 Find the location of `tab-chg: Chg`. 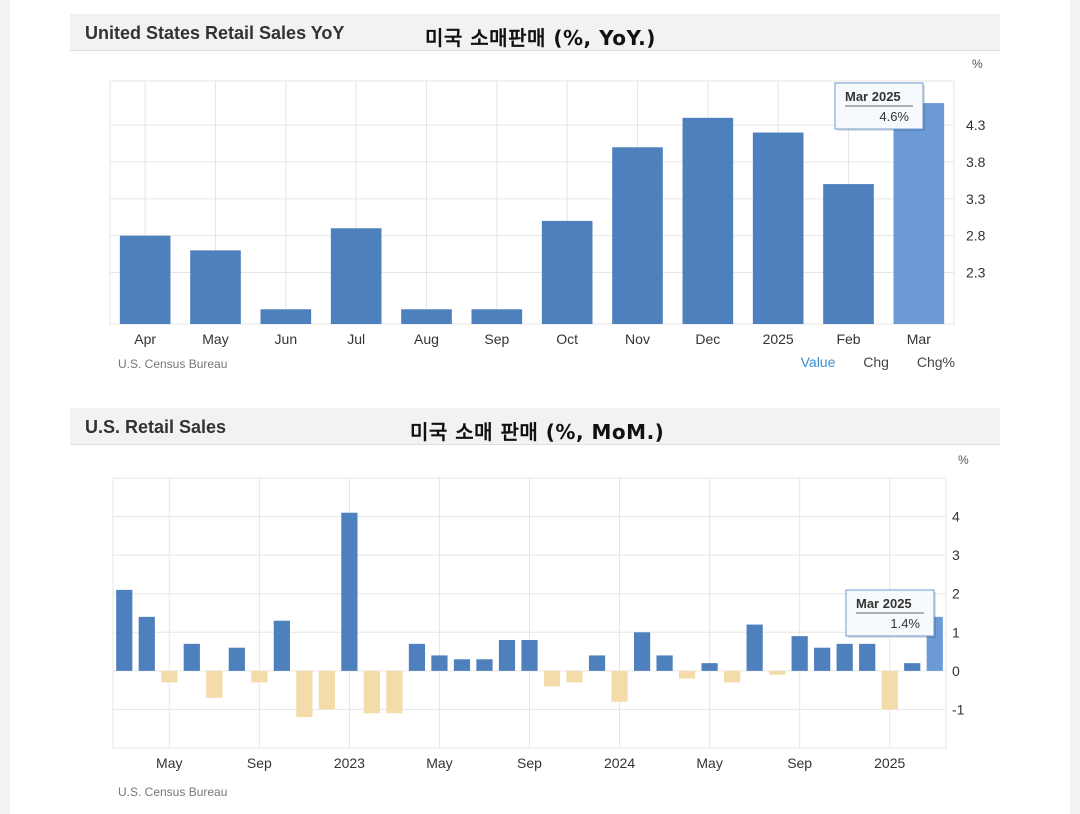

tab-chg: Chg is located at coordinates (876, 362).